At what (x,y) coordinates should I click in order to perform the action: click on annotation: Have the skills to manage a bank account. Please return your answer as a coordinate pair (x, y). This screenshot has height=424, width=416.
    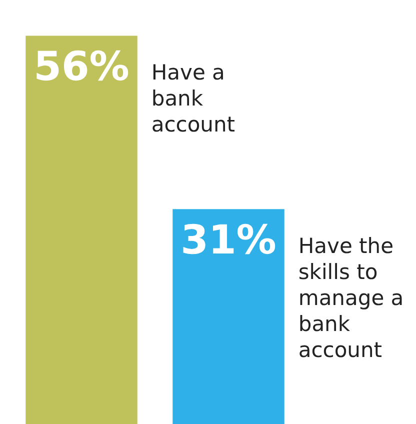
    Looking at the image, I should click on (351, 298).